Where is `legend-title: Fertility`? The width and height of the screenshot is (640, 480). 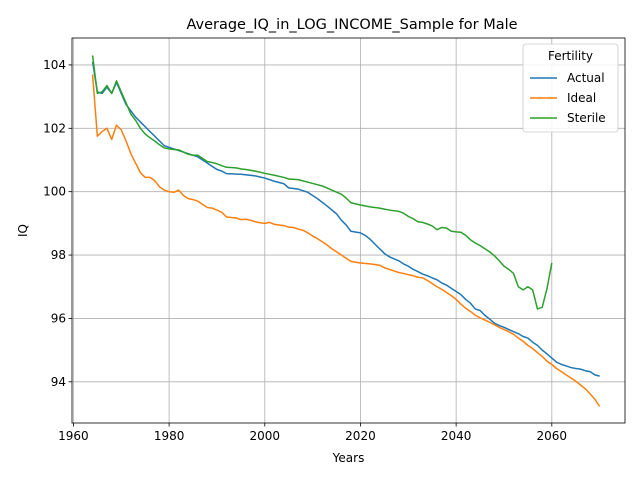
legend-title: Fertility is located at coordinates (570, 56).